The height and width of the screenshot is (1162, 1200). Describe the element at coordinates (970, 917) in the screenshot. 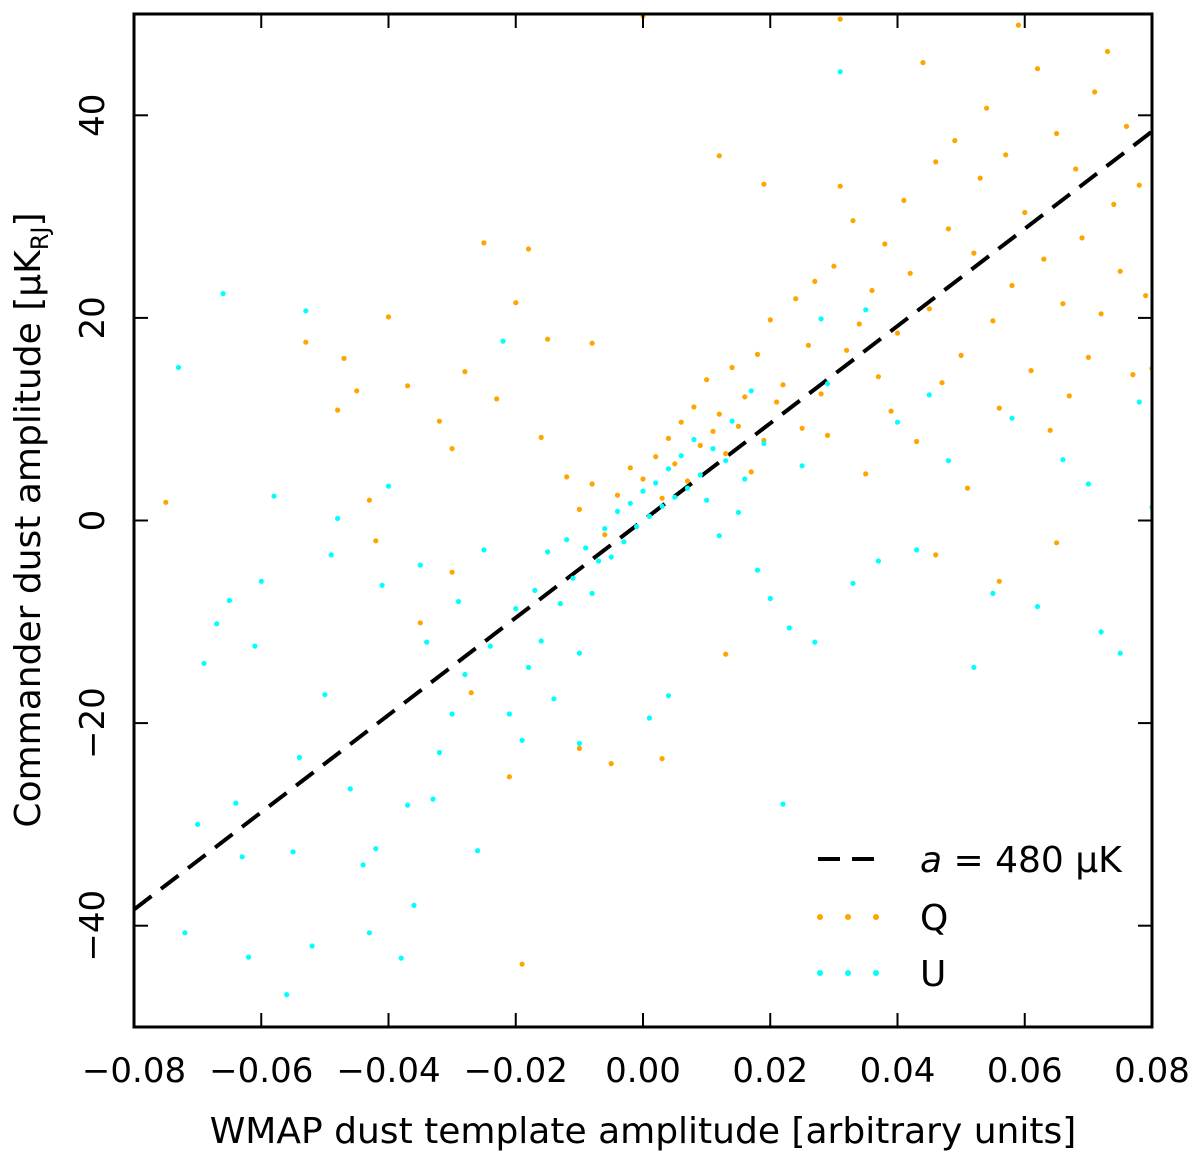

I see `legend: a = 480 μK Q U` at that location.